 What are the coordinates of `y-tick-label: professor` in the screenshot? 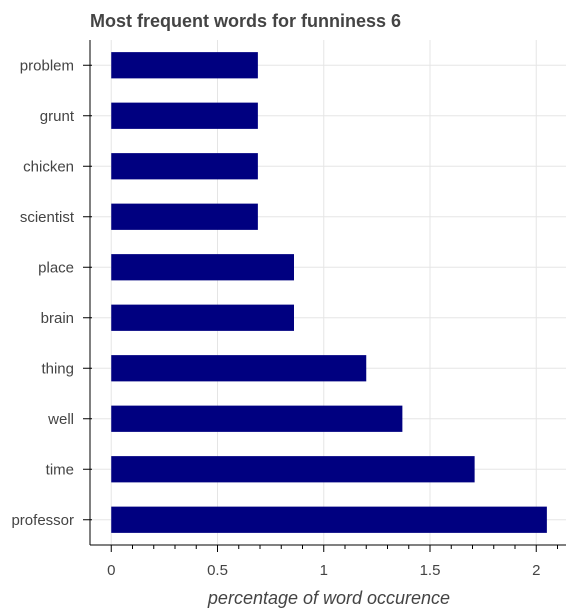 It's located at (42, 520).